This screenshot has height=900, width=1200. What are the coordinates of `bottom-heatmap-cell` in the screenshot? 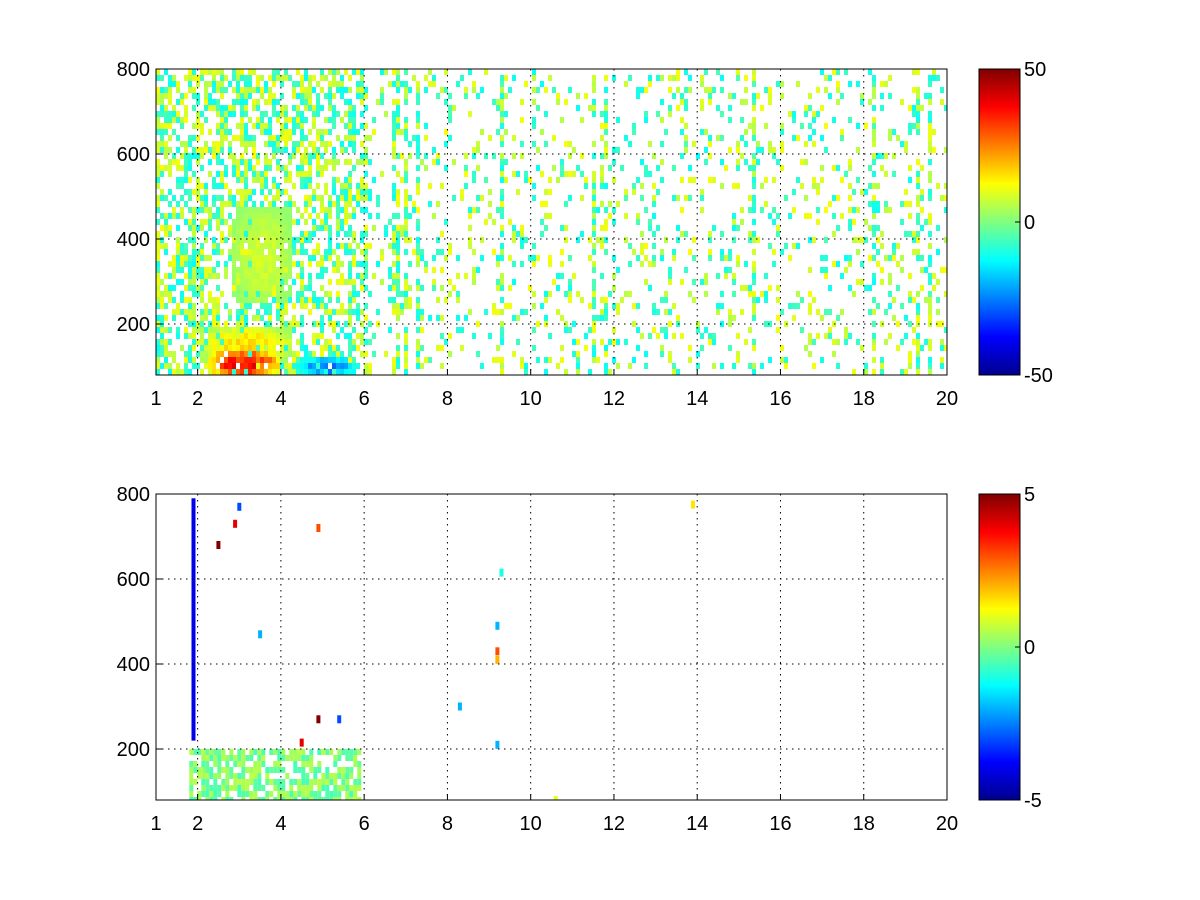 It's located at (239, 788).